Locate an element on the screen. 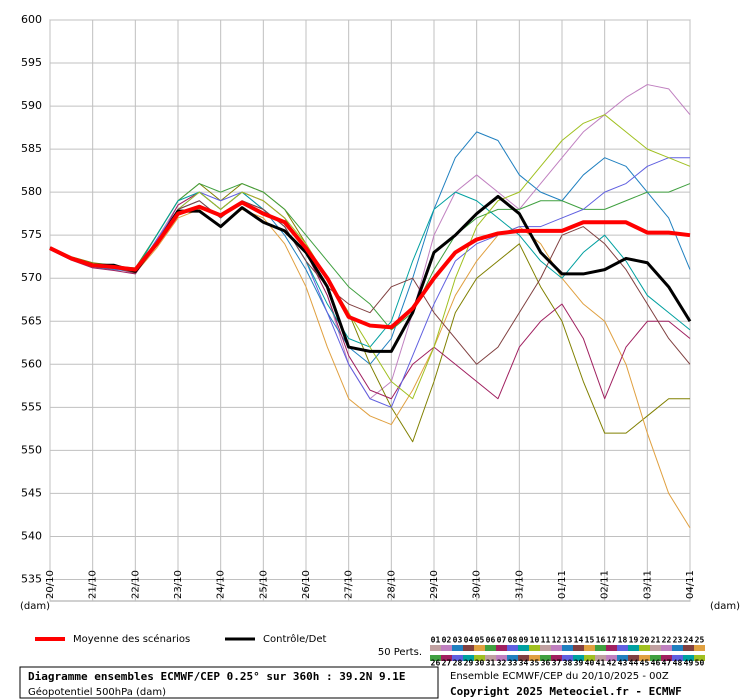 The image size is (740, 700). x-tick-label: 02/11 is located at coordinates (605, 584).